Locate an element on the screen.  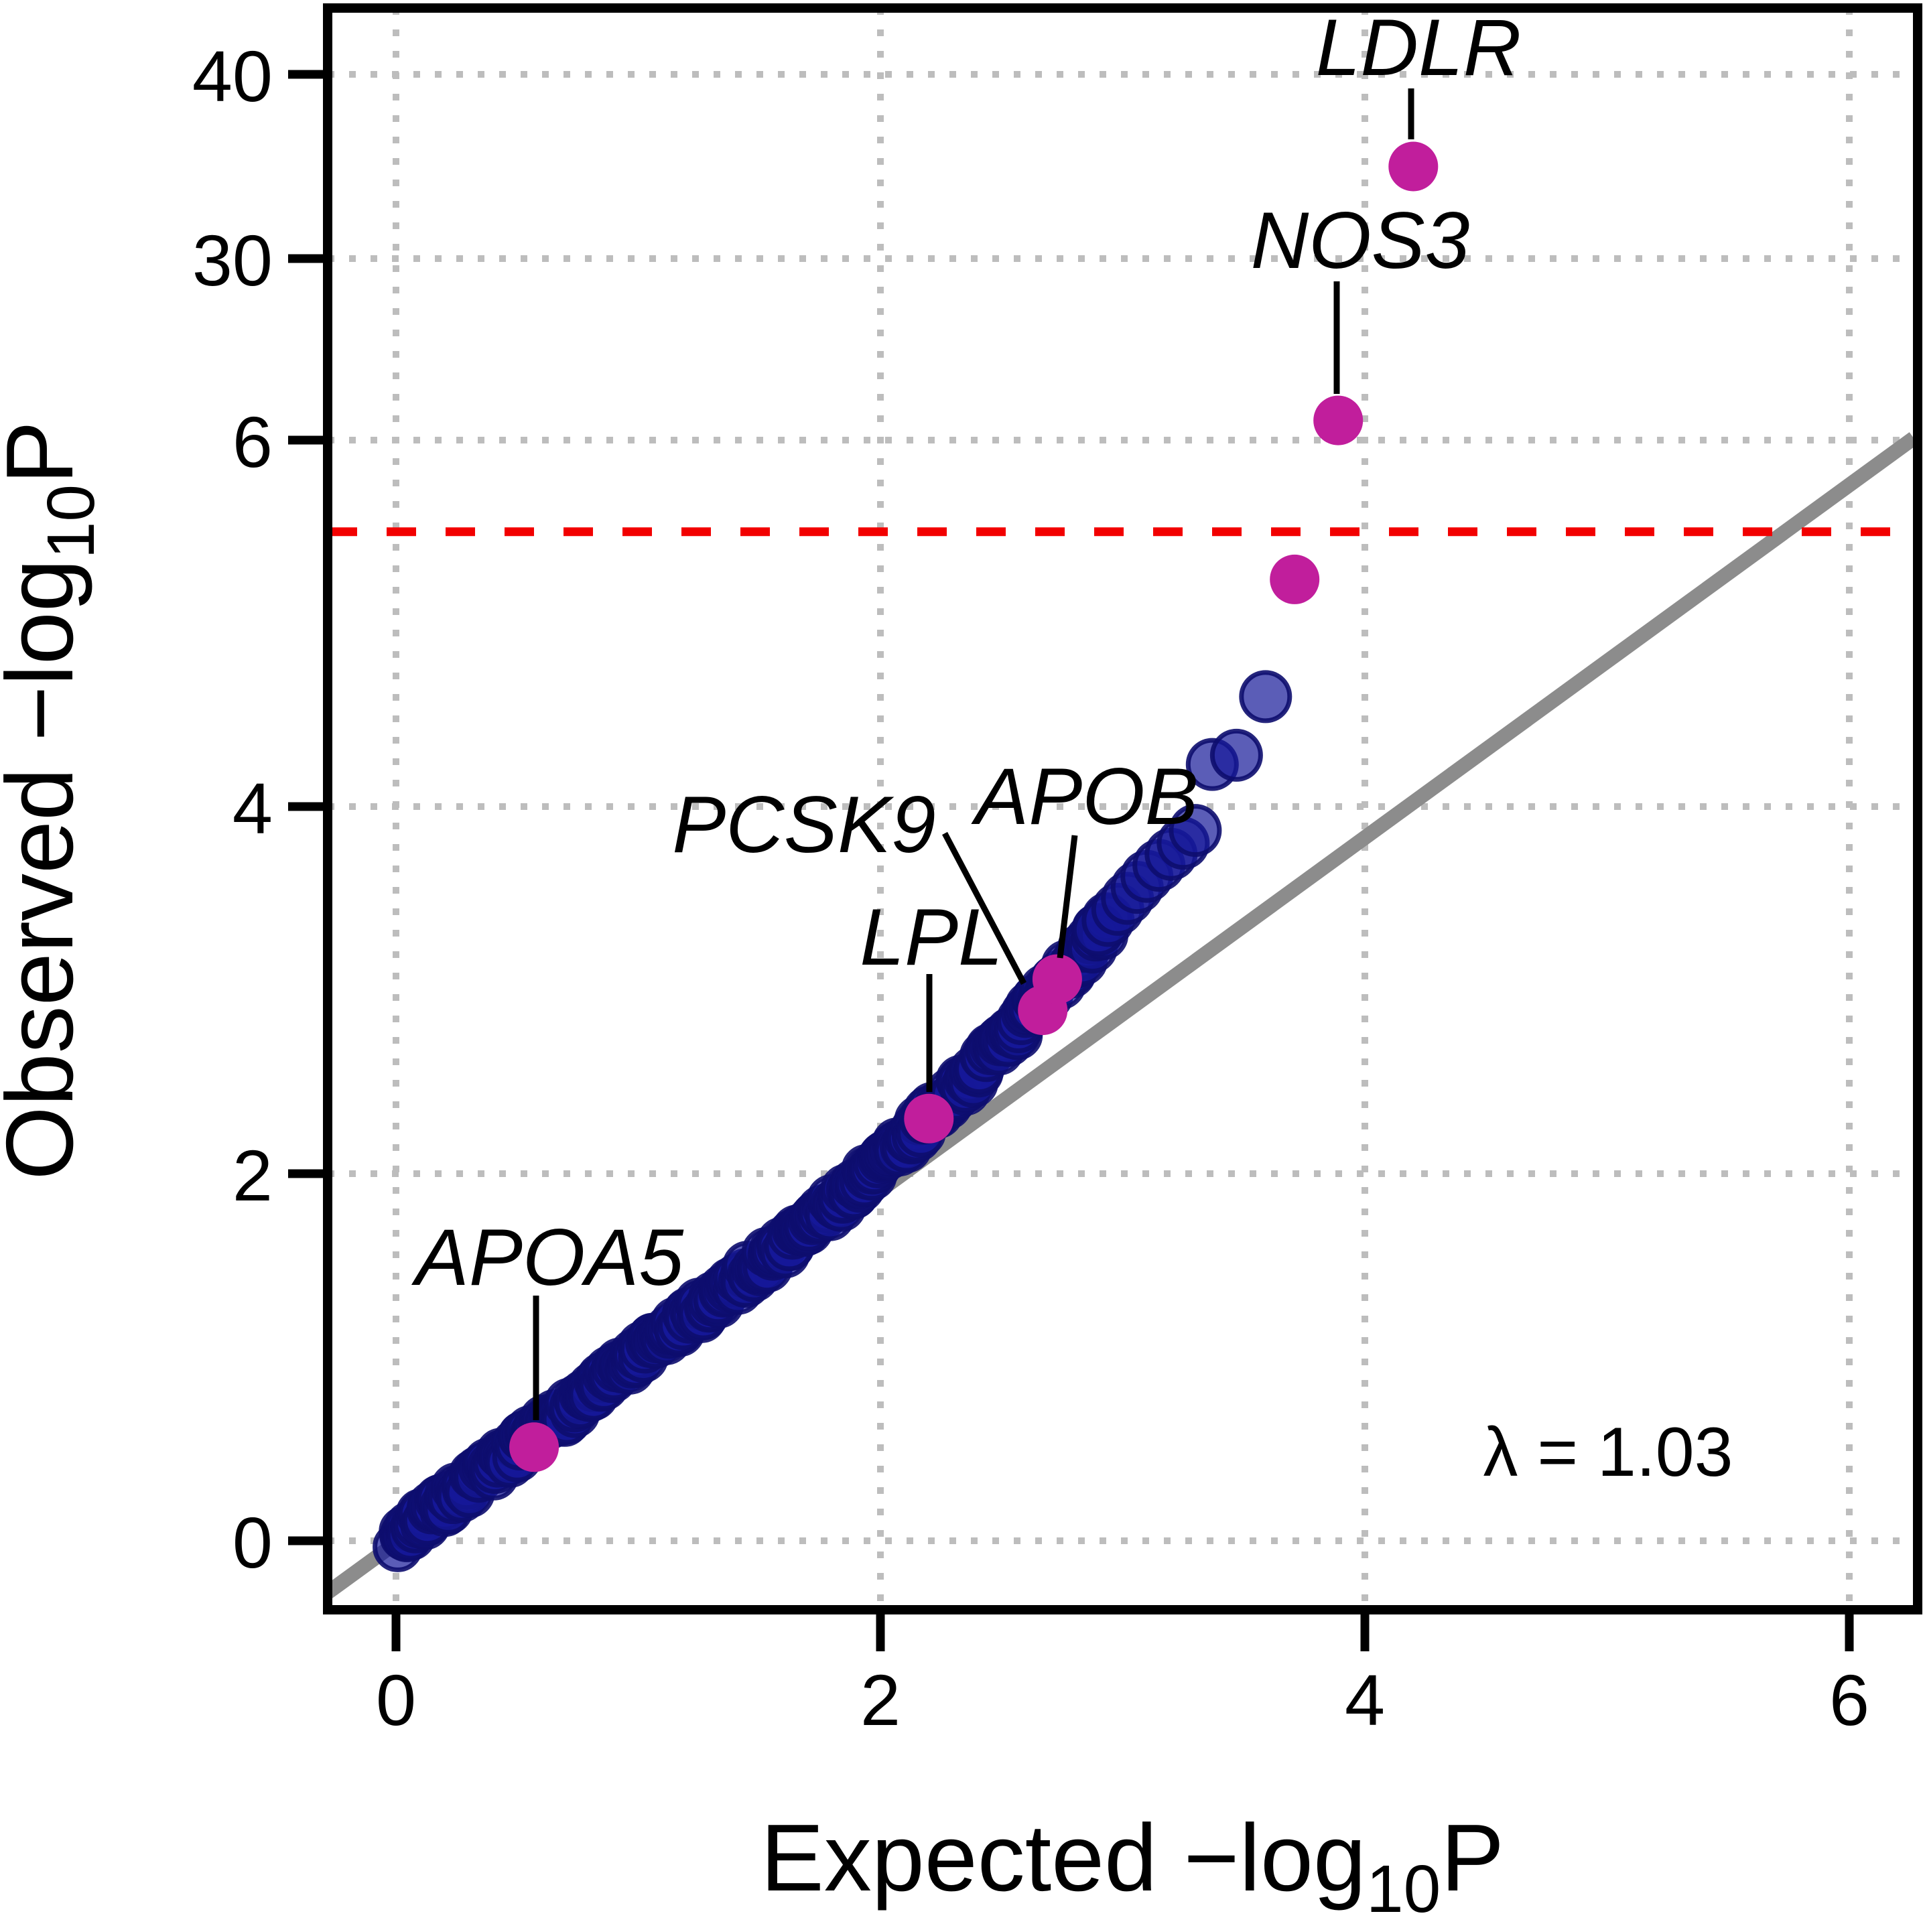
x-axis-title-main: Expected −log is located at coordinates (1063, 1858).